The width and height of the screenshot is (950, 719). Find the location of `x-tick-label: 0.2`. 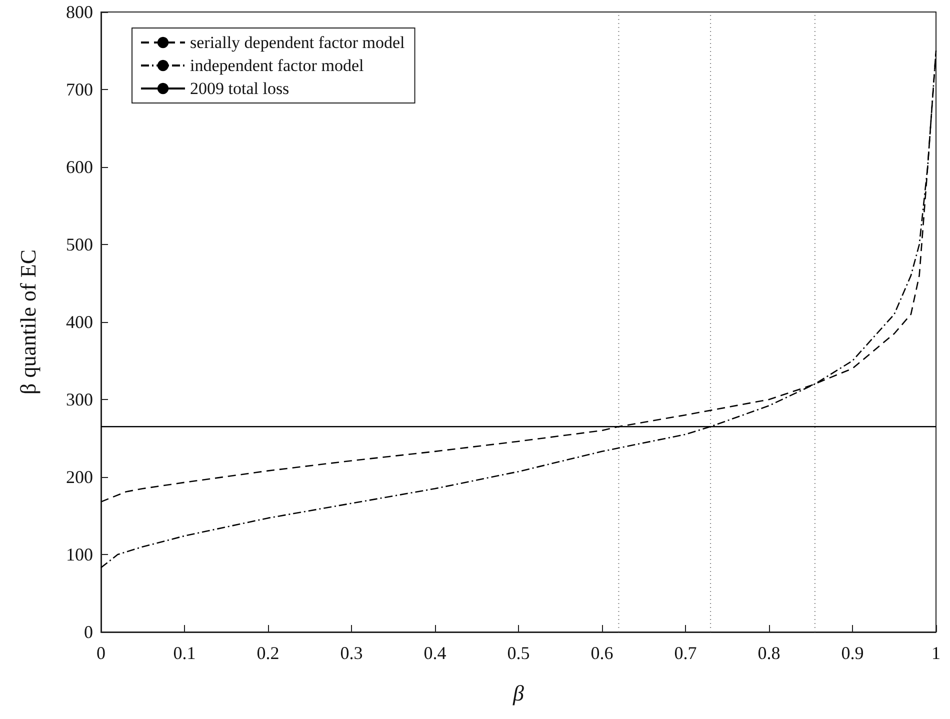

x-tick-label: 0.2 is located at coordinates (268, 653).